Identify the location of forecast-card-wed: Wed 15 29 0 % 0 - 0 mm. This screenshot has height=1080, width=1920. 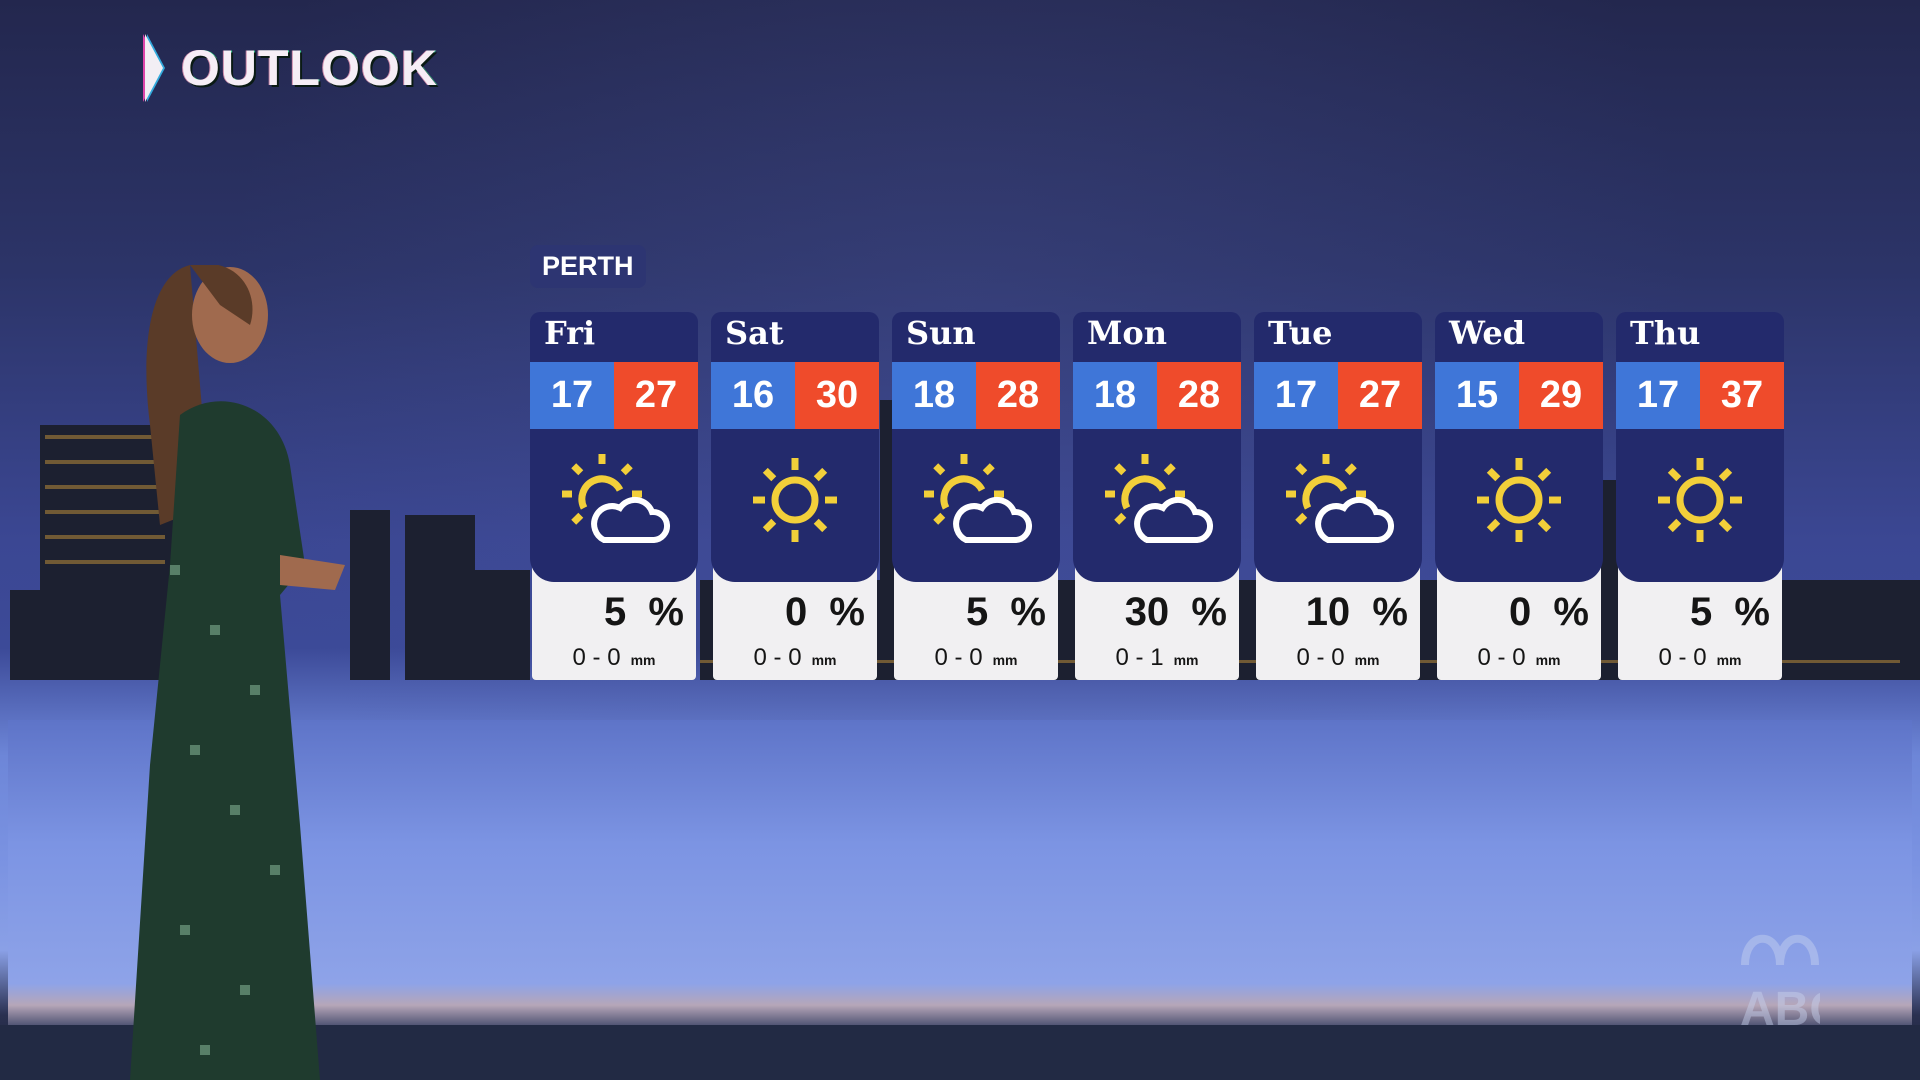
(1519, 496).